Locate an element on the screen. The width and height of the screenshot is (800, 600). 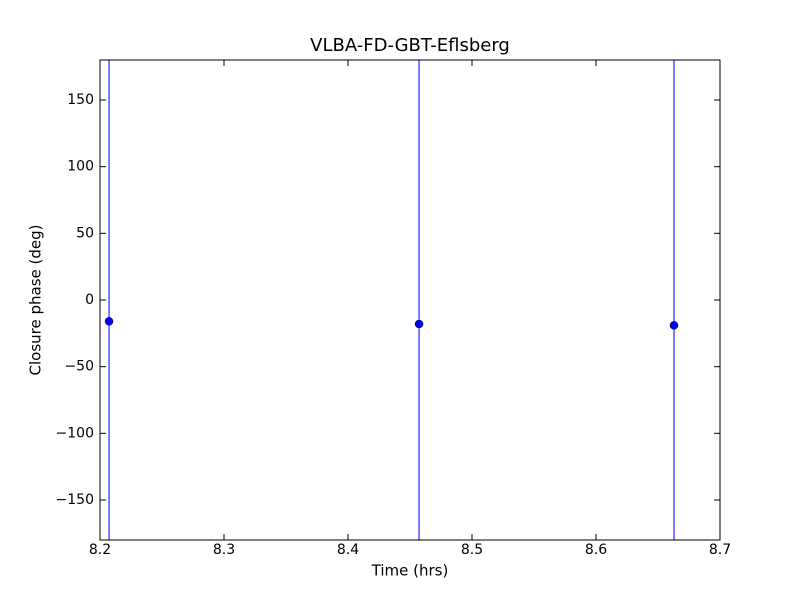
x-tick-label: 8.6 is located at coordinates (596, 550).